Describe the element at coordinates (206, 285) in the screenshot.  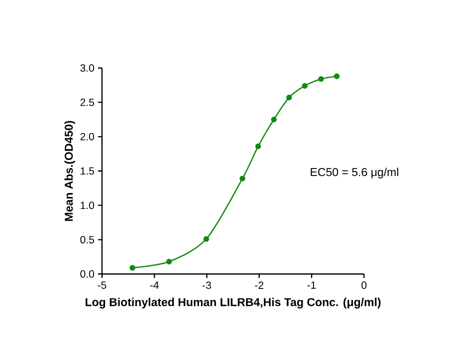
I see `x-tick-label: -3` at that location.